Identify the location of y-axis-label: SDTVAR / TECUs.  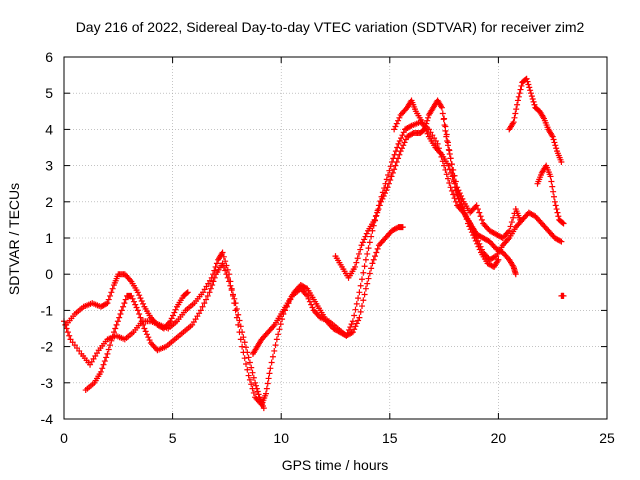
(14, 239).